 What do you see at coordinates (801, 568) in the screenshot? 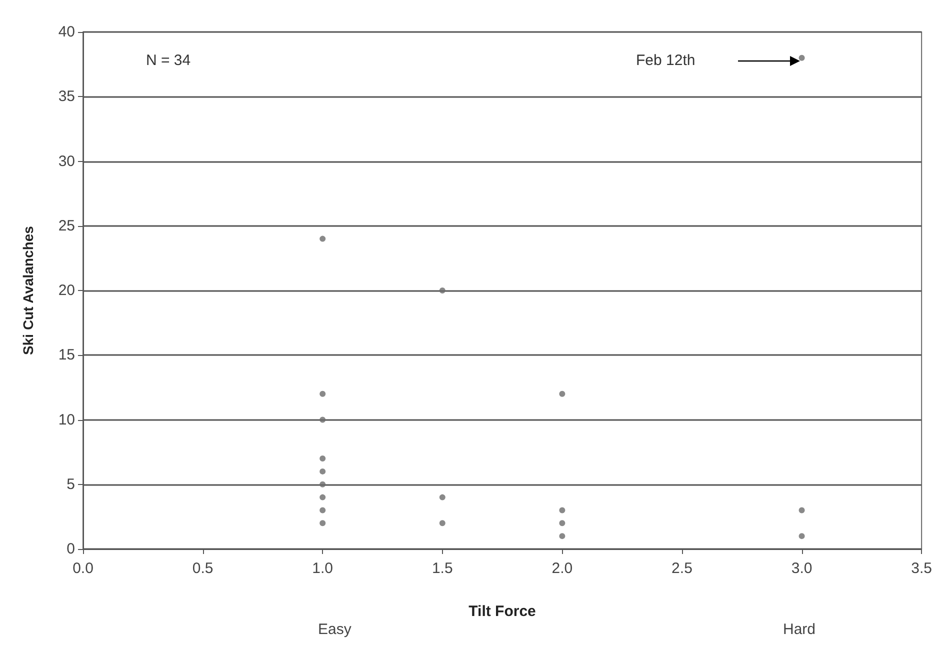
I see `x-tick-label: 3.0` at bounding box center [801, 568].